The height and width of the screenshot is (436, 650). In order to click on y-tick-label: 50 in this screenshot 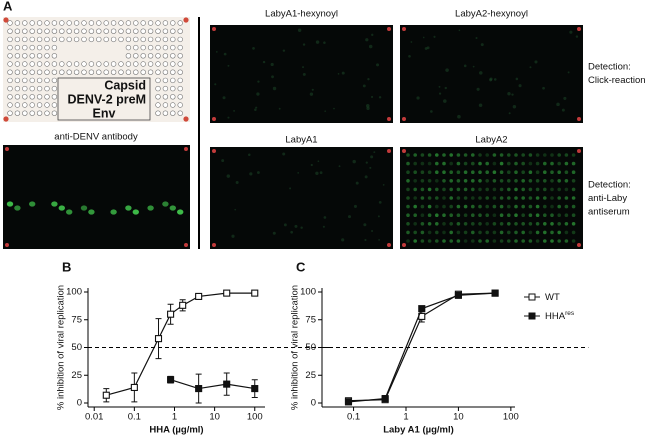, I will do `click(310, 347)`.